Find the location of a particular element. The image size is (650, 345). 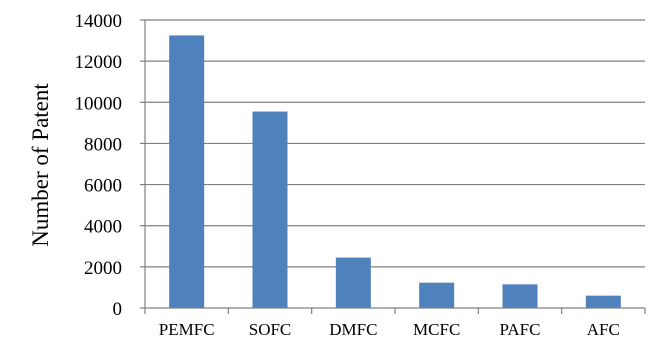

y-tick-labels: 0 2000 4000 6000 8000 10000 12000 14000 is located at coordinates (99, 165).